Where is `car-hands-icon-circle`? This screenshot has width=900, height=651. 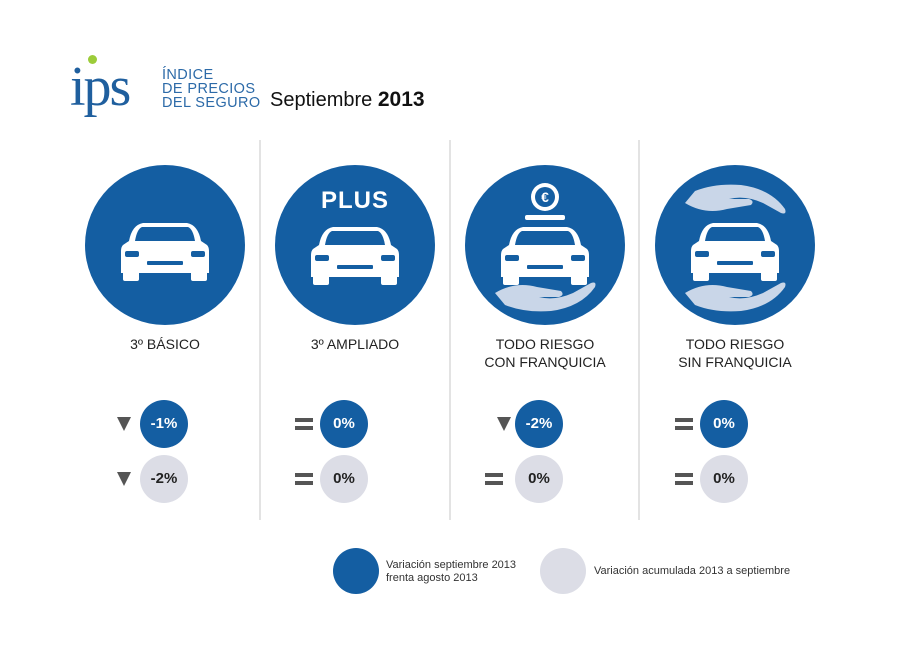
car-hands-icon-circle is located at coordinates (735, 245).